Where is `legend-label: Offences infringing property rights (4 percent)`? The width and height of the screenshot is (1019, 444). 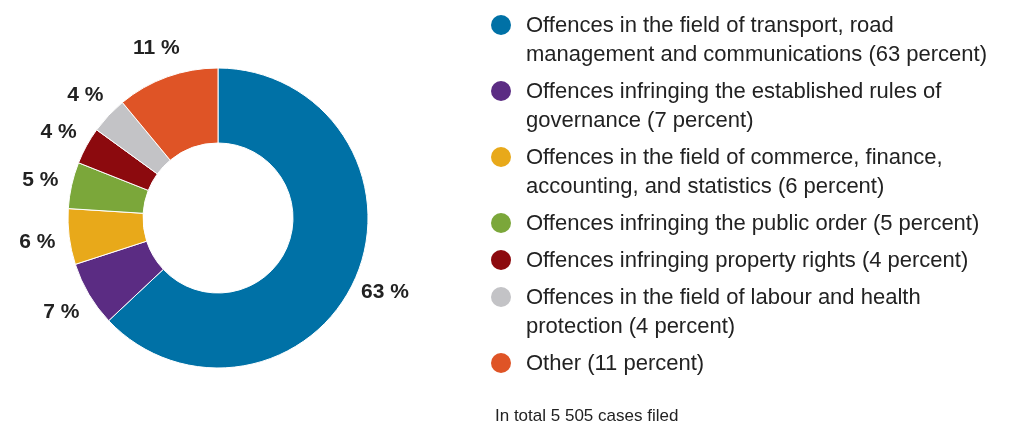 legend-label: Offences infringing property rights (4 percent) is located at coordinates (747, 260).